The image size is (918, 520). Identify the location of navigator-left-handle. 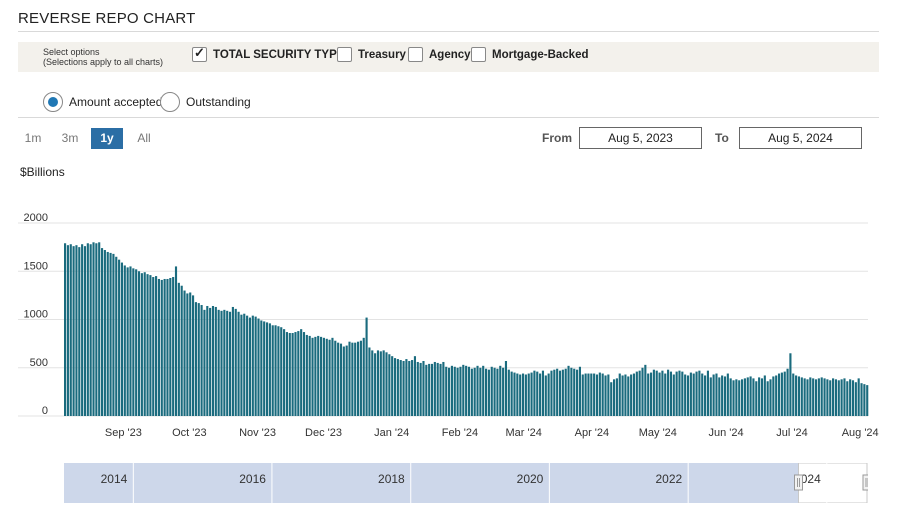
(798, 482).